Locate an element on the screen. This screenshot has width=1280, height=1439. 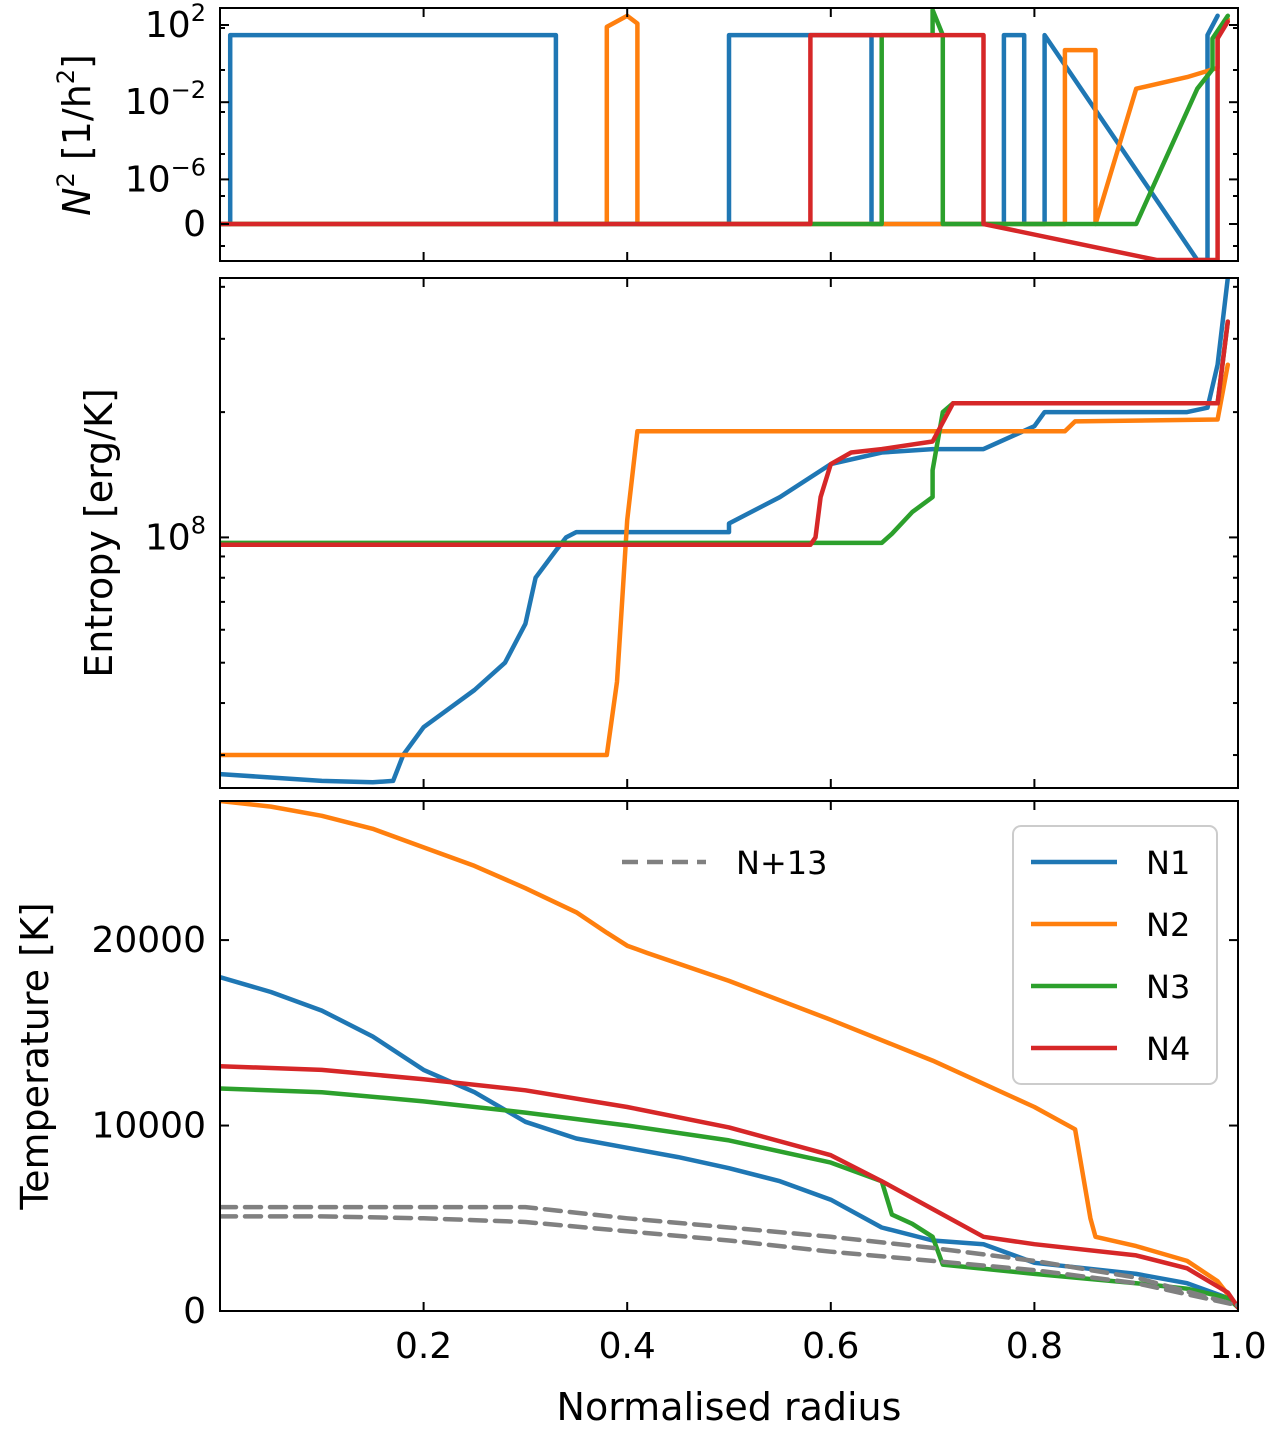
temperature-y-axis-label: Temperature [K] is located at coordinates (35, 1056).